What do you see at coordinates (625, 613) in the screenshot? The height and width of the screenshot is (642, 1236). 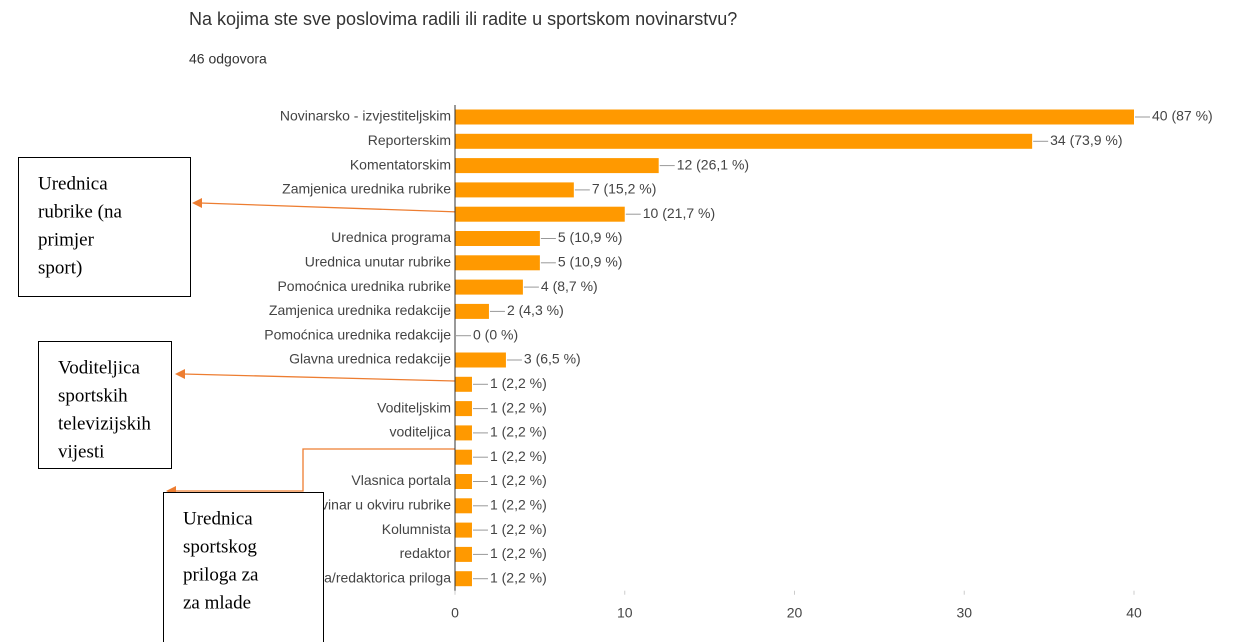 I see `x-tick-label: 10` at bounding box center [625, 613].